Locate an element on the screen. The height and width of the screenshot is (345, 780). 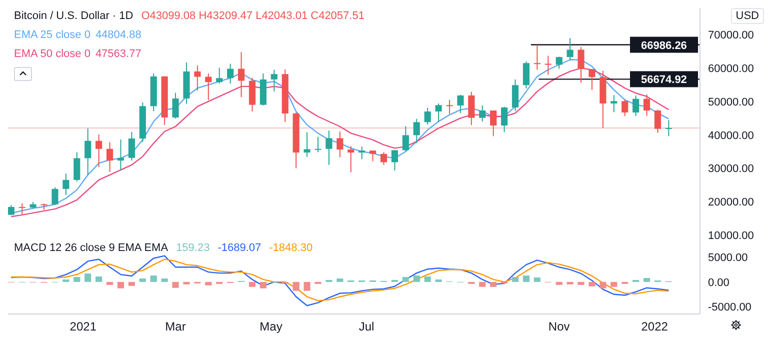
annotation: -1689.07 is located at coordinates (240, 248).